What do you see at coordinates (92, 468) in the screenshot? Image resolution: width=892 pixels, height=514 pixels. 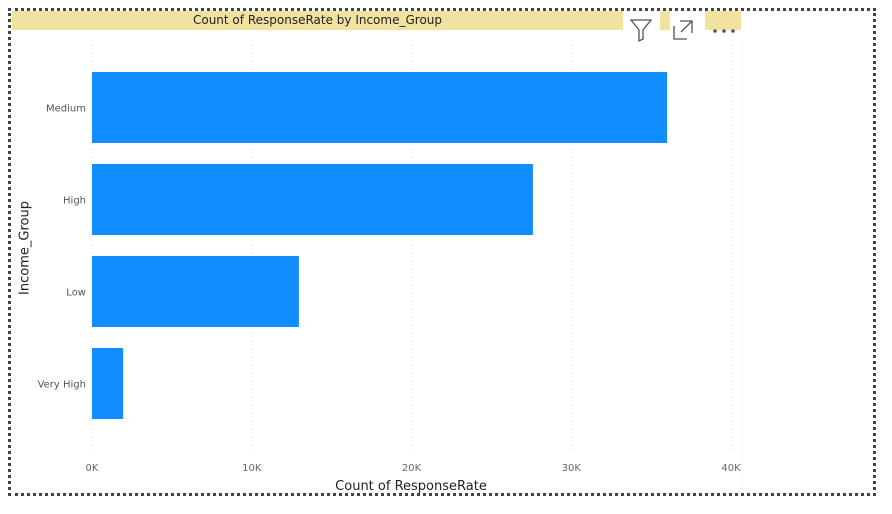 I see `x-tick-label: 0K` at bounding box center [92, 468].